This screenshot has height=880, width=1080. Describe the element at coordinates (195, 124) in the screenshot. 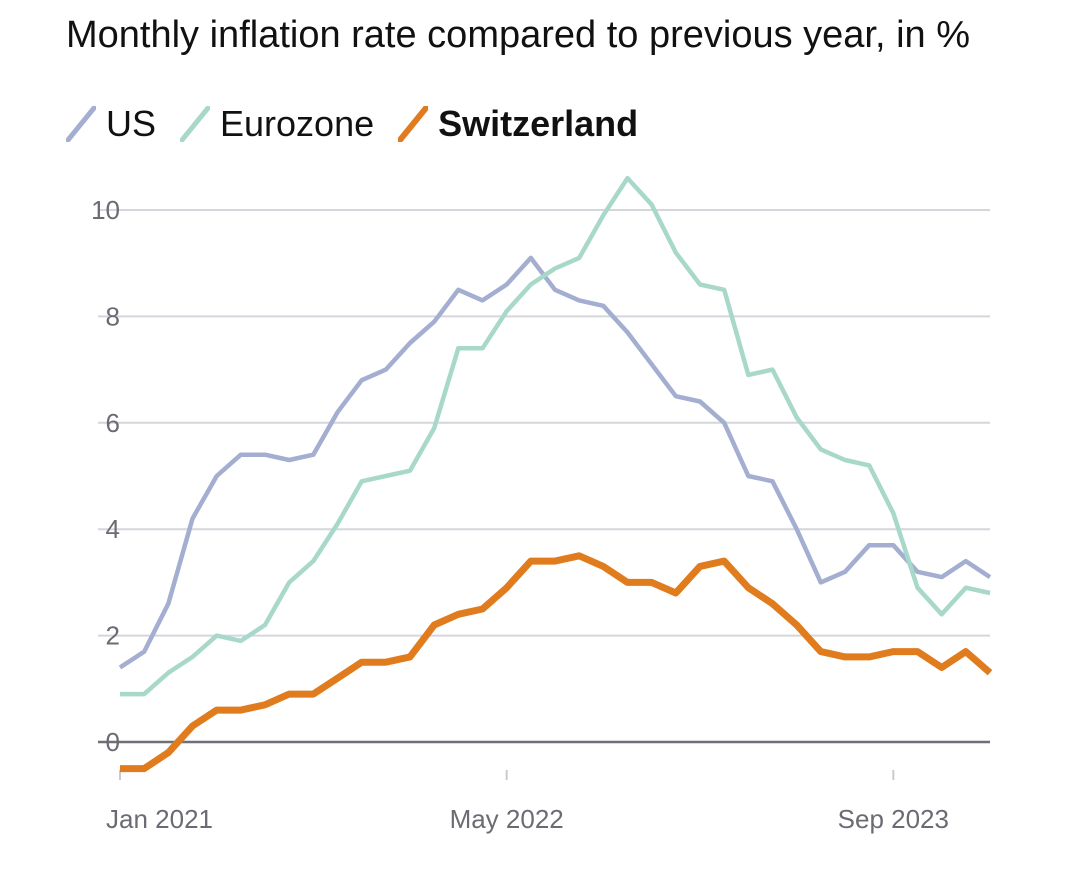

I see `legend-swatch-eurozone` at that location.